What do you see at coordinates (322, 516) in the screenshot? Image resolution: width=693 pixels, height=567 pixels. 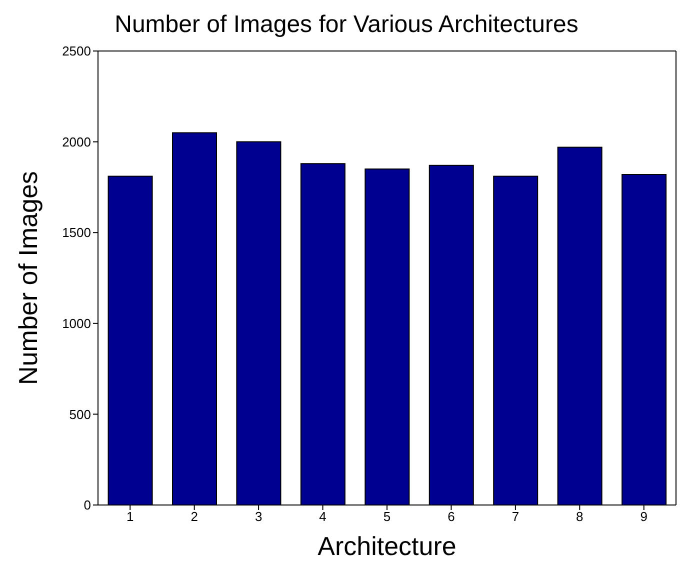 I see `x-tick-label: 4` at bounding box center [322, 516].